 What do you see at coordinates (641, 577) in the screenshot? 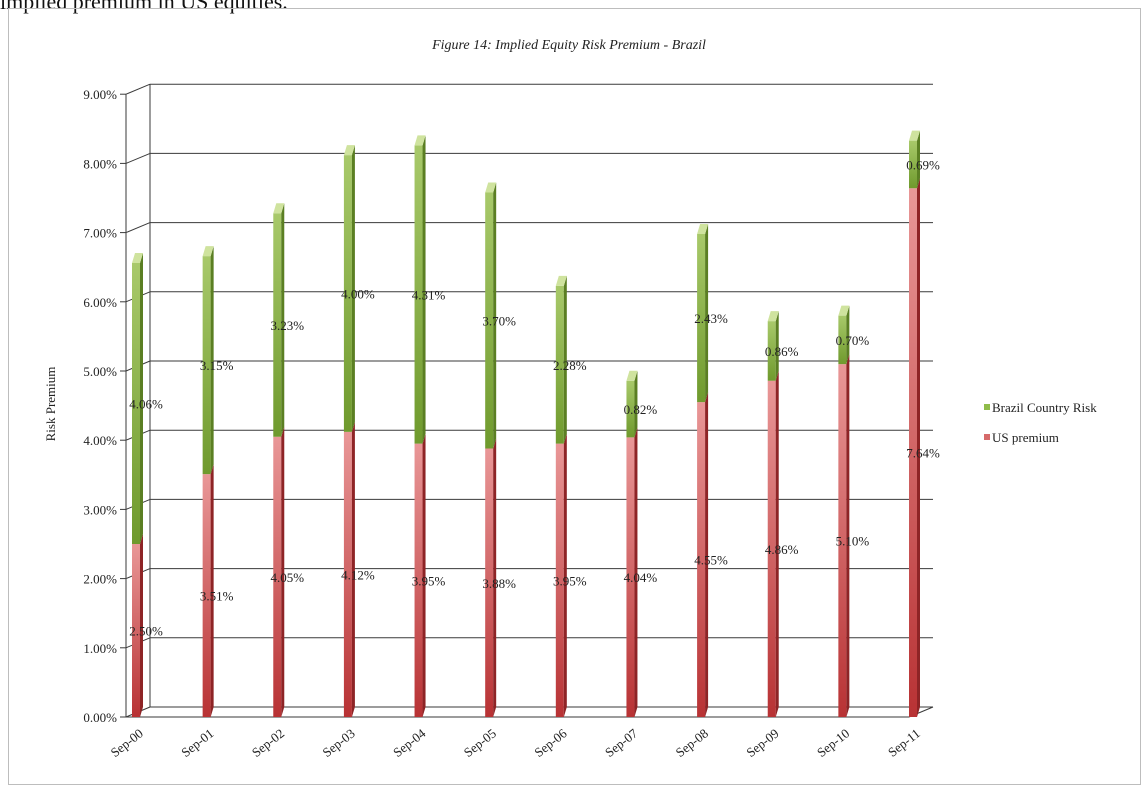
I see `data-label-us-premium: 4.04%` at bounding box center [641, 577].